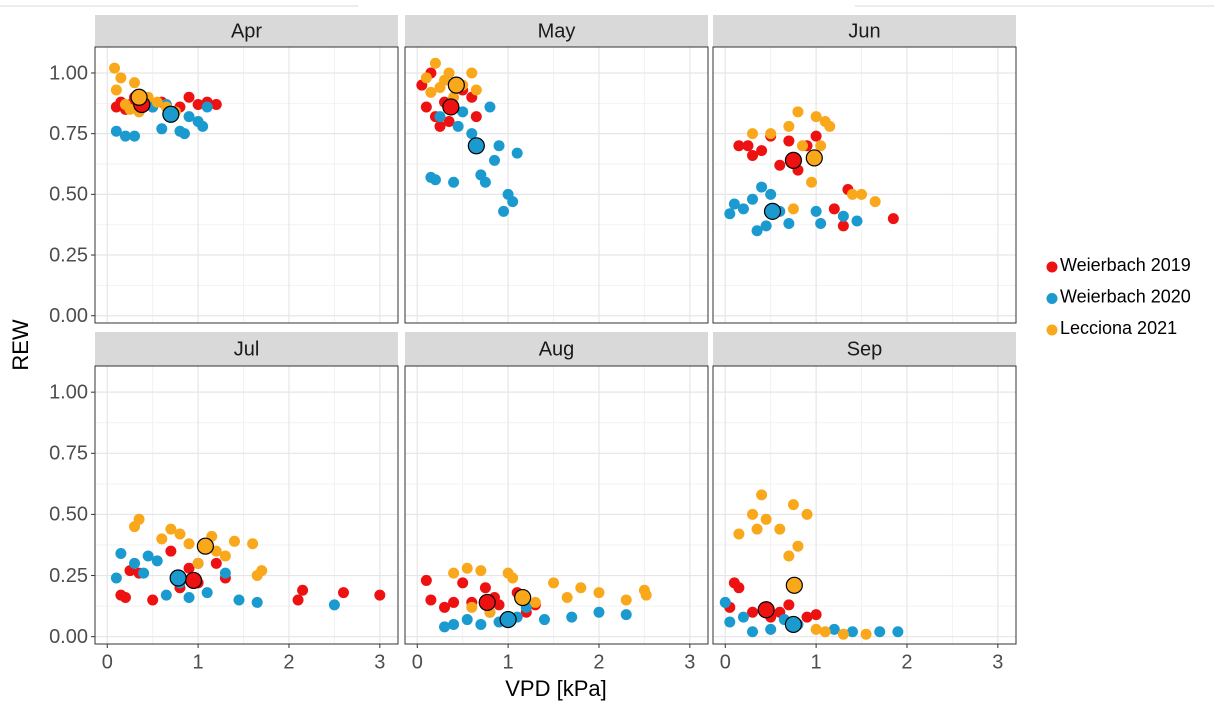  What do you see at coordinates (557, 31) in the screenshot?
I see `facet-title: May` at bounding box center [557, 31].